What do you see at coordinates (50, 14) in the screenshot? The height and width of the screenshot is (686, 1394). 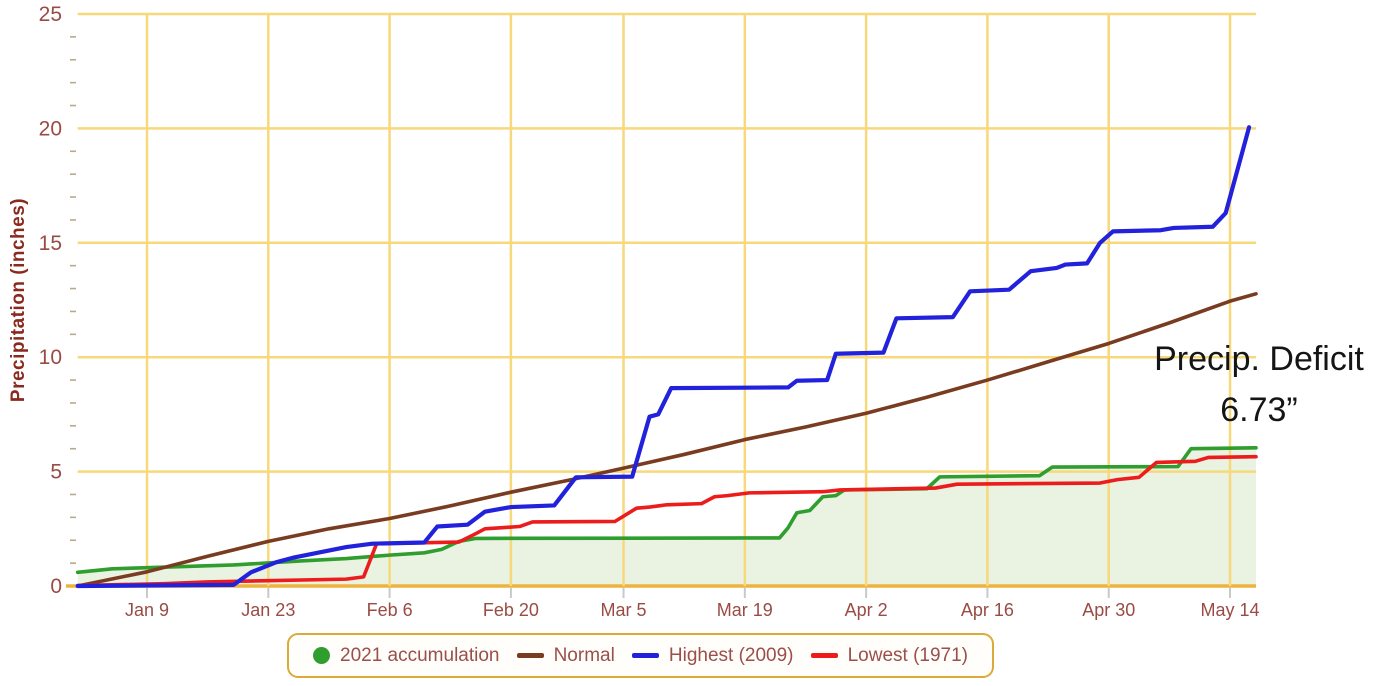 I see `y-tick-label: 25` at bounding box center [50, 14].